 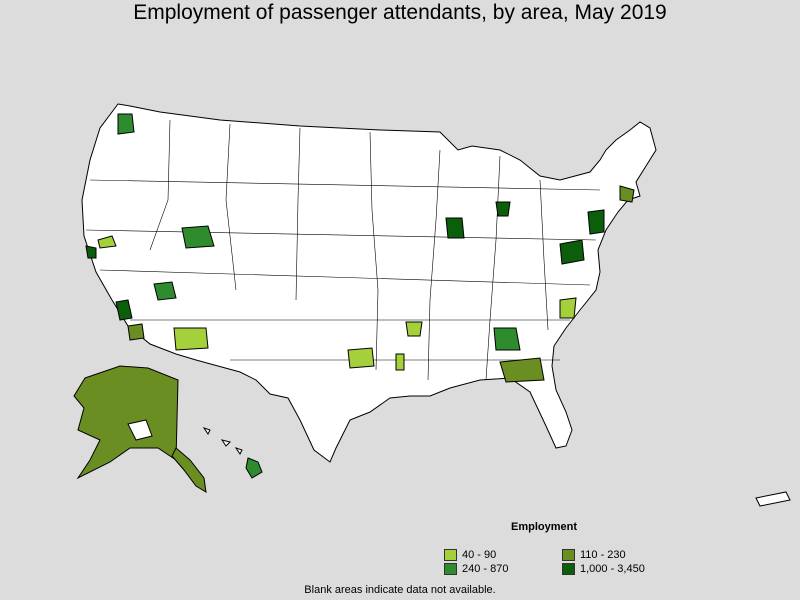 I want to click on legend-item-240-870: 240 - 870, so click(x=476, y=568).